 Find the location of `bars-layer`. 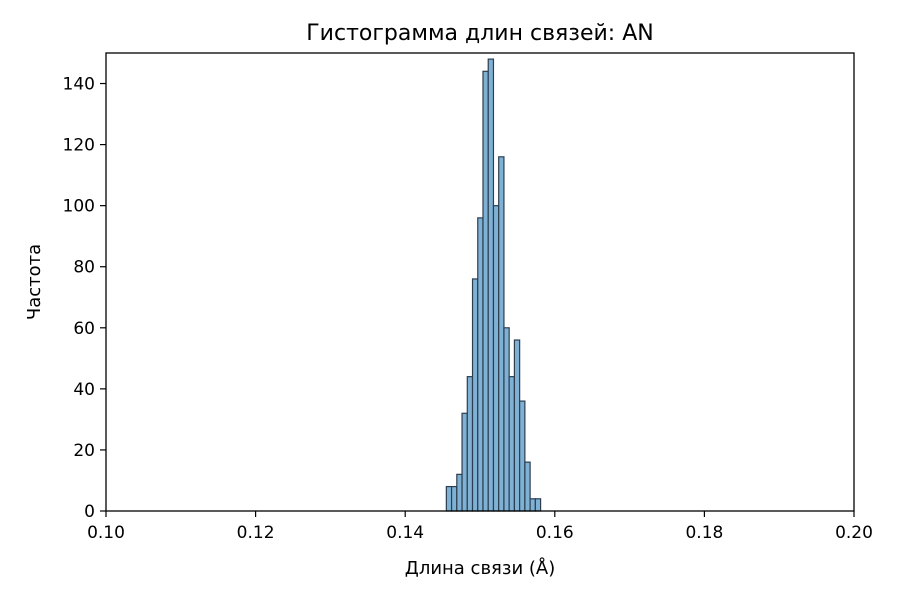

bars-layer is located at coordinates (493, 285).